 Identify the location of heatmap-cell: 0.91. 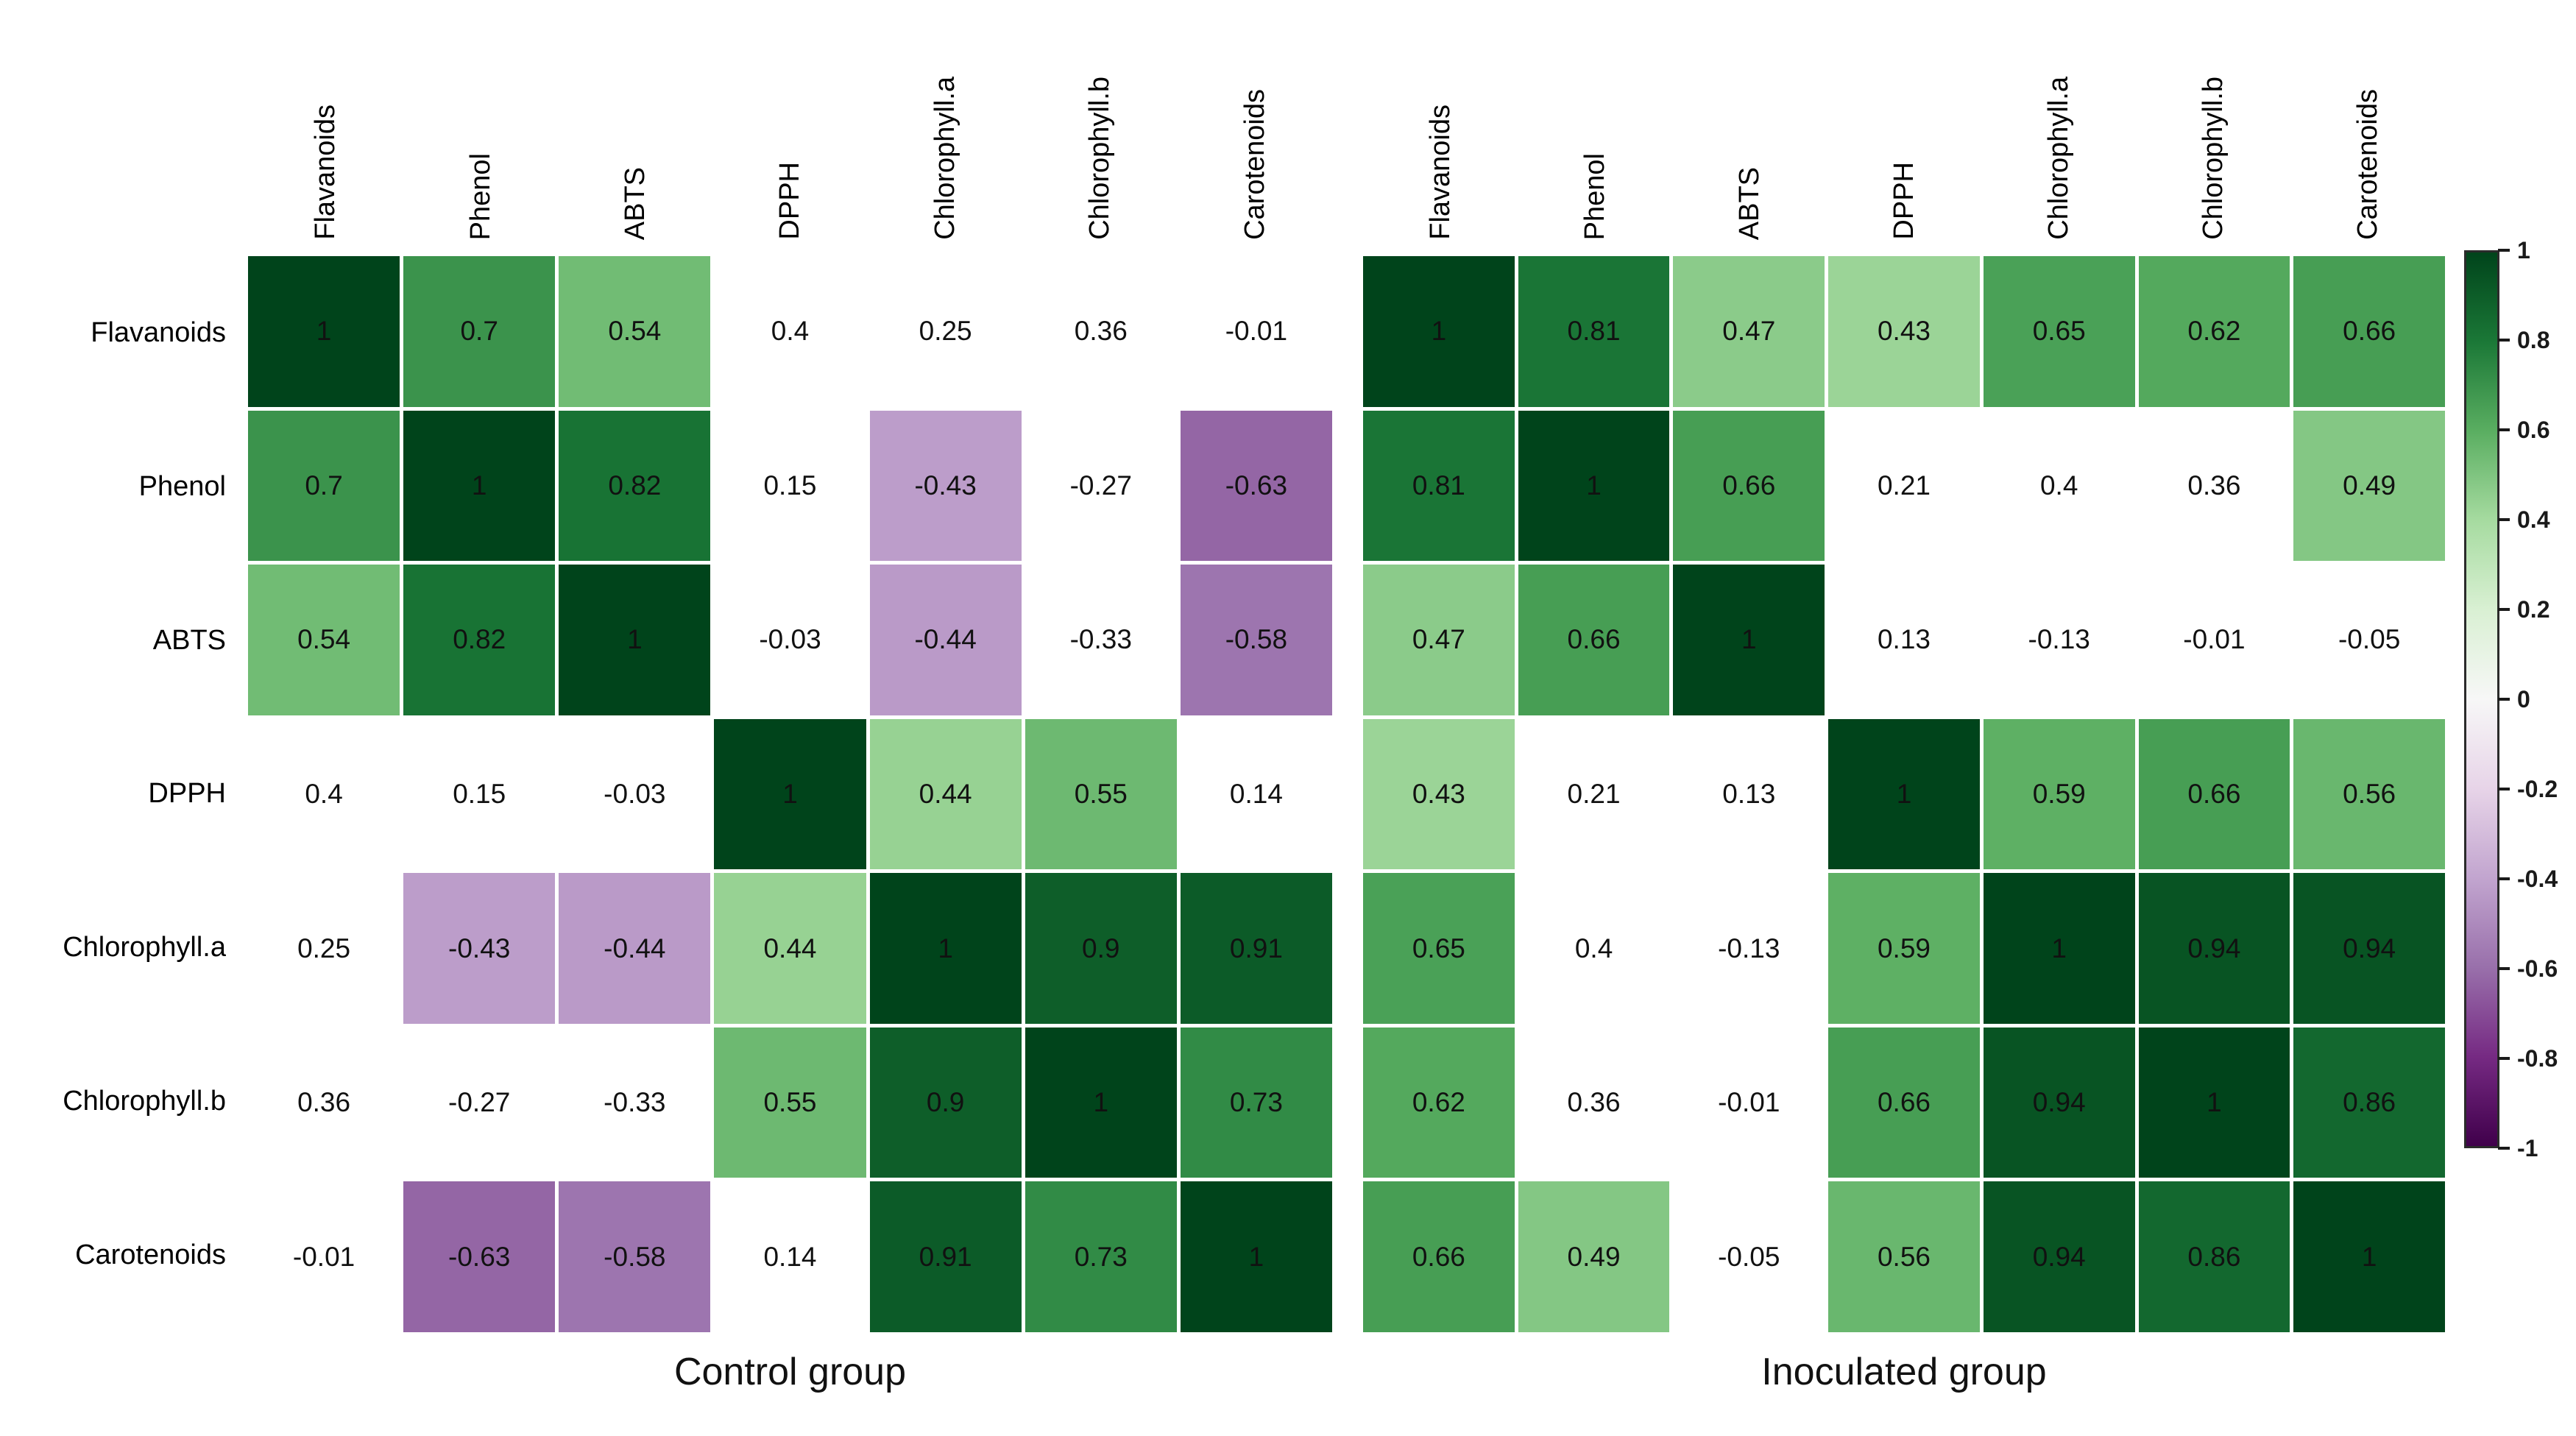
(1256, 948).